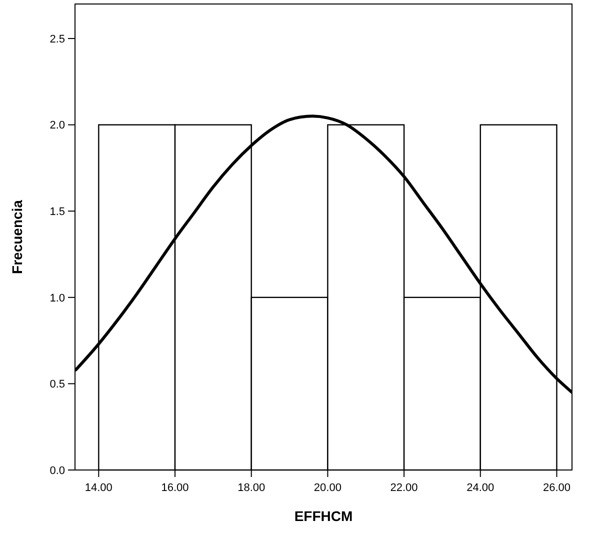 The width and height of the screenshot is (600, 533). I want to click on y-tick-label: 0.5, so click(57, 384).